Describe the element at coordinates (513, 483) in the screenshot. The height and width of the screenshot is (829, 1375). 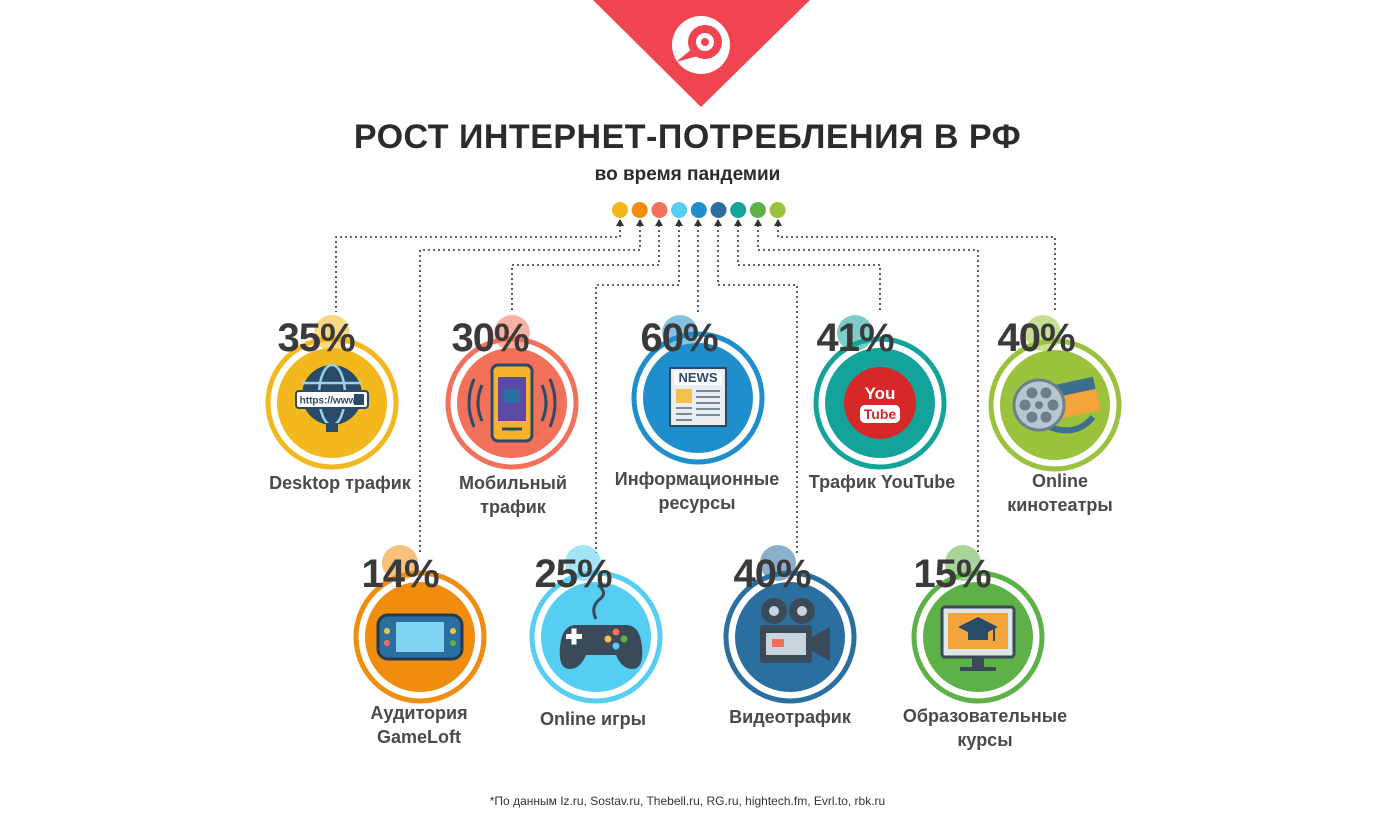
I see `label-line: Мобильный` at that location.